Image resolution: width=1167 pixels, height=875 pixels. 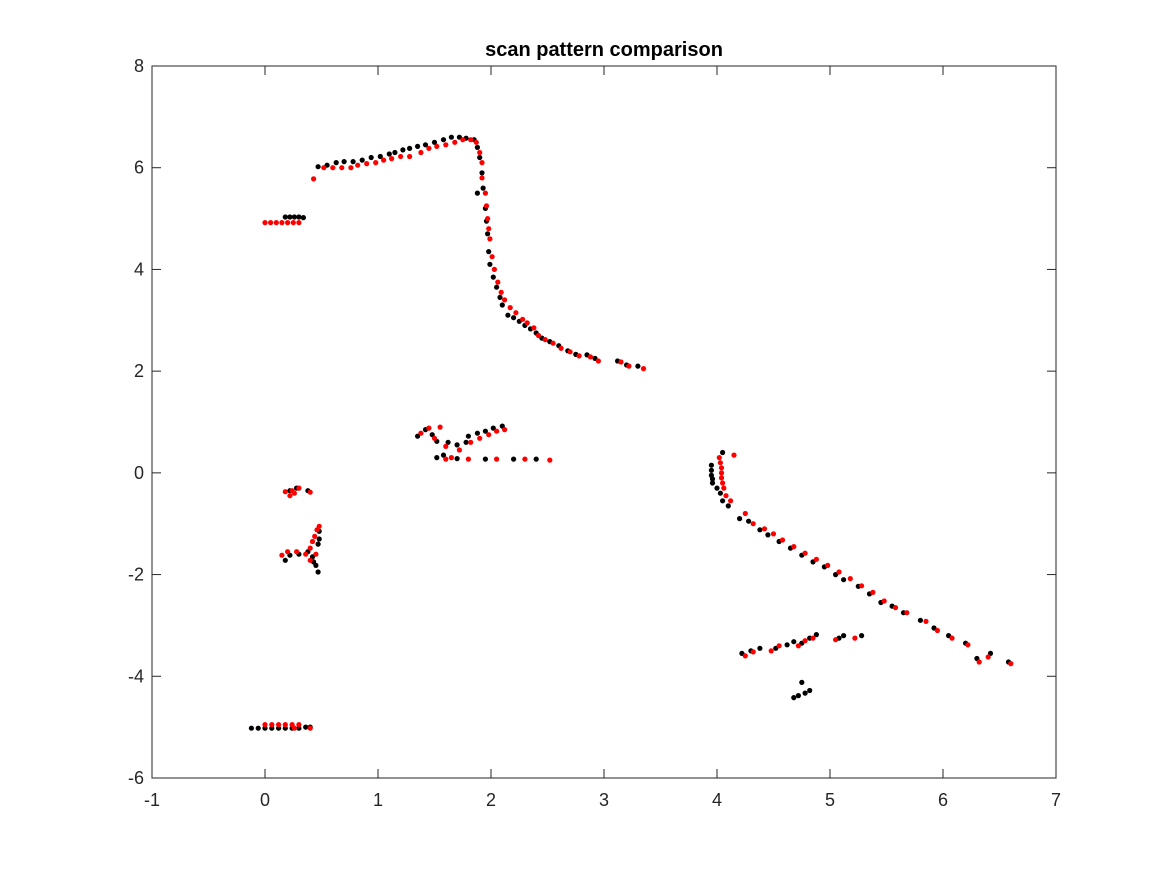 I want to click on x-tick-label: 4, so click(x=717, y=800).